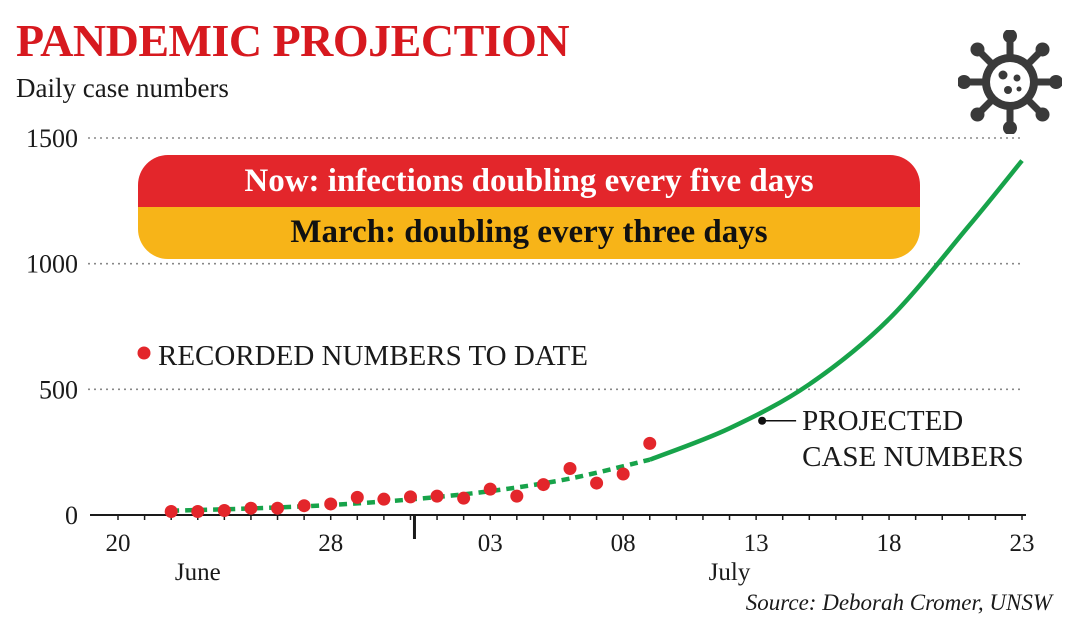  Describe the element at coordinates (730, 572) in the screenshot. I see `month-label: July` at that location.